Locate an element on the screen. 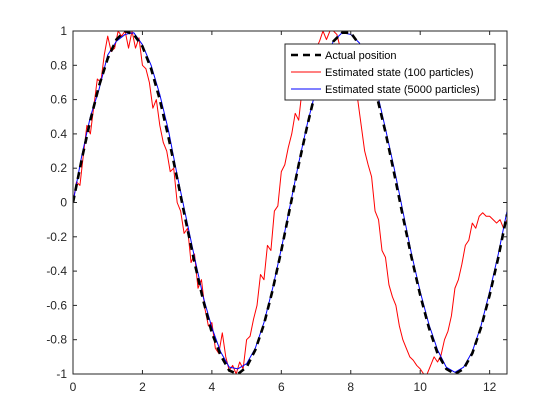 The width and height of the screenshot is (560, 420). y-tick-label: 0.2 is located at coordinates (58, 168).